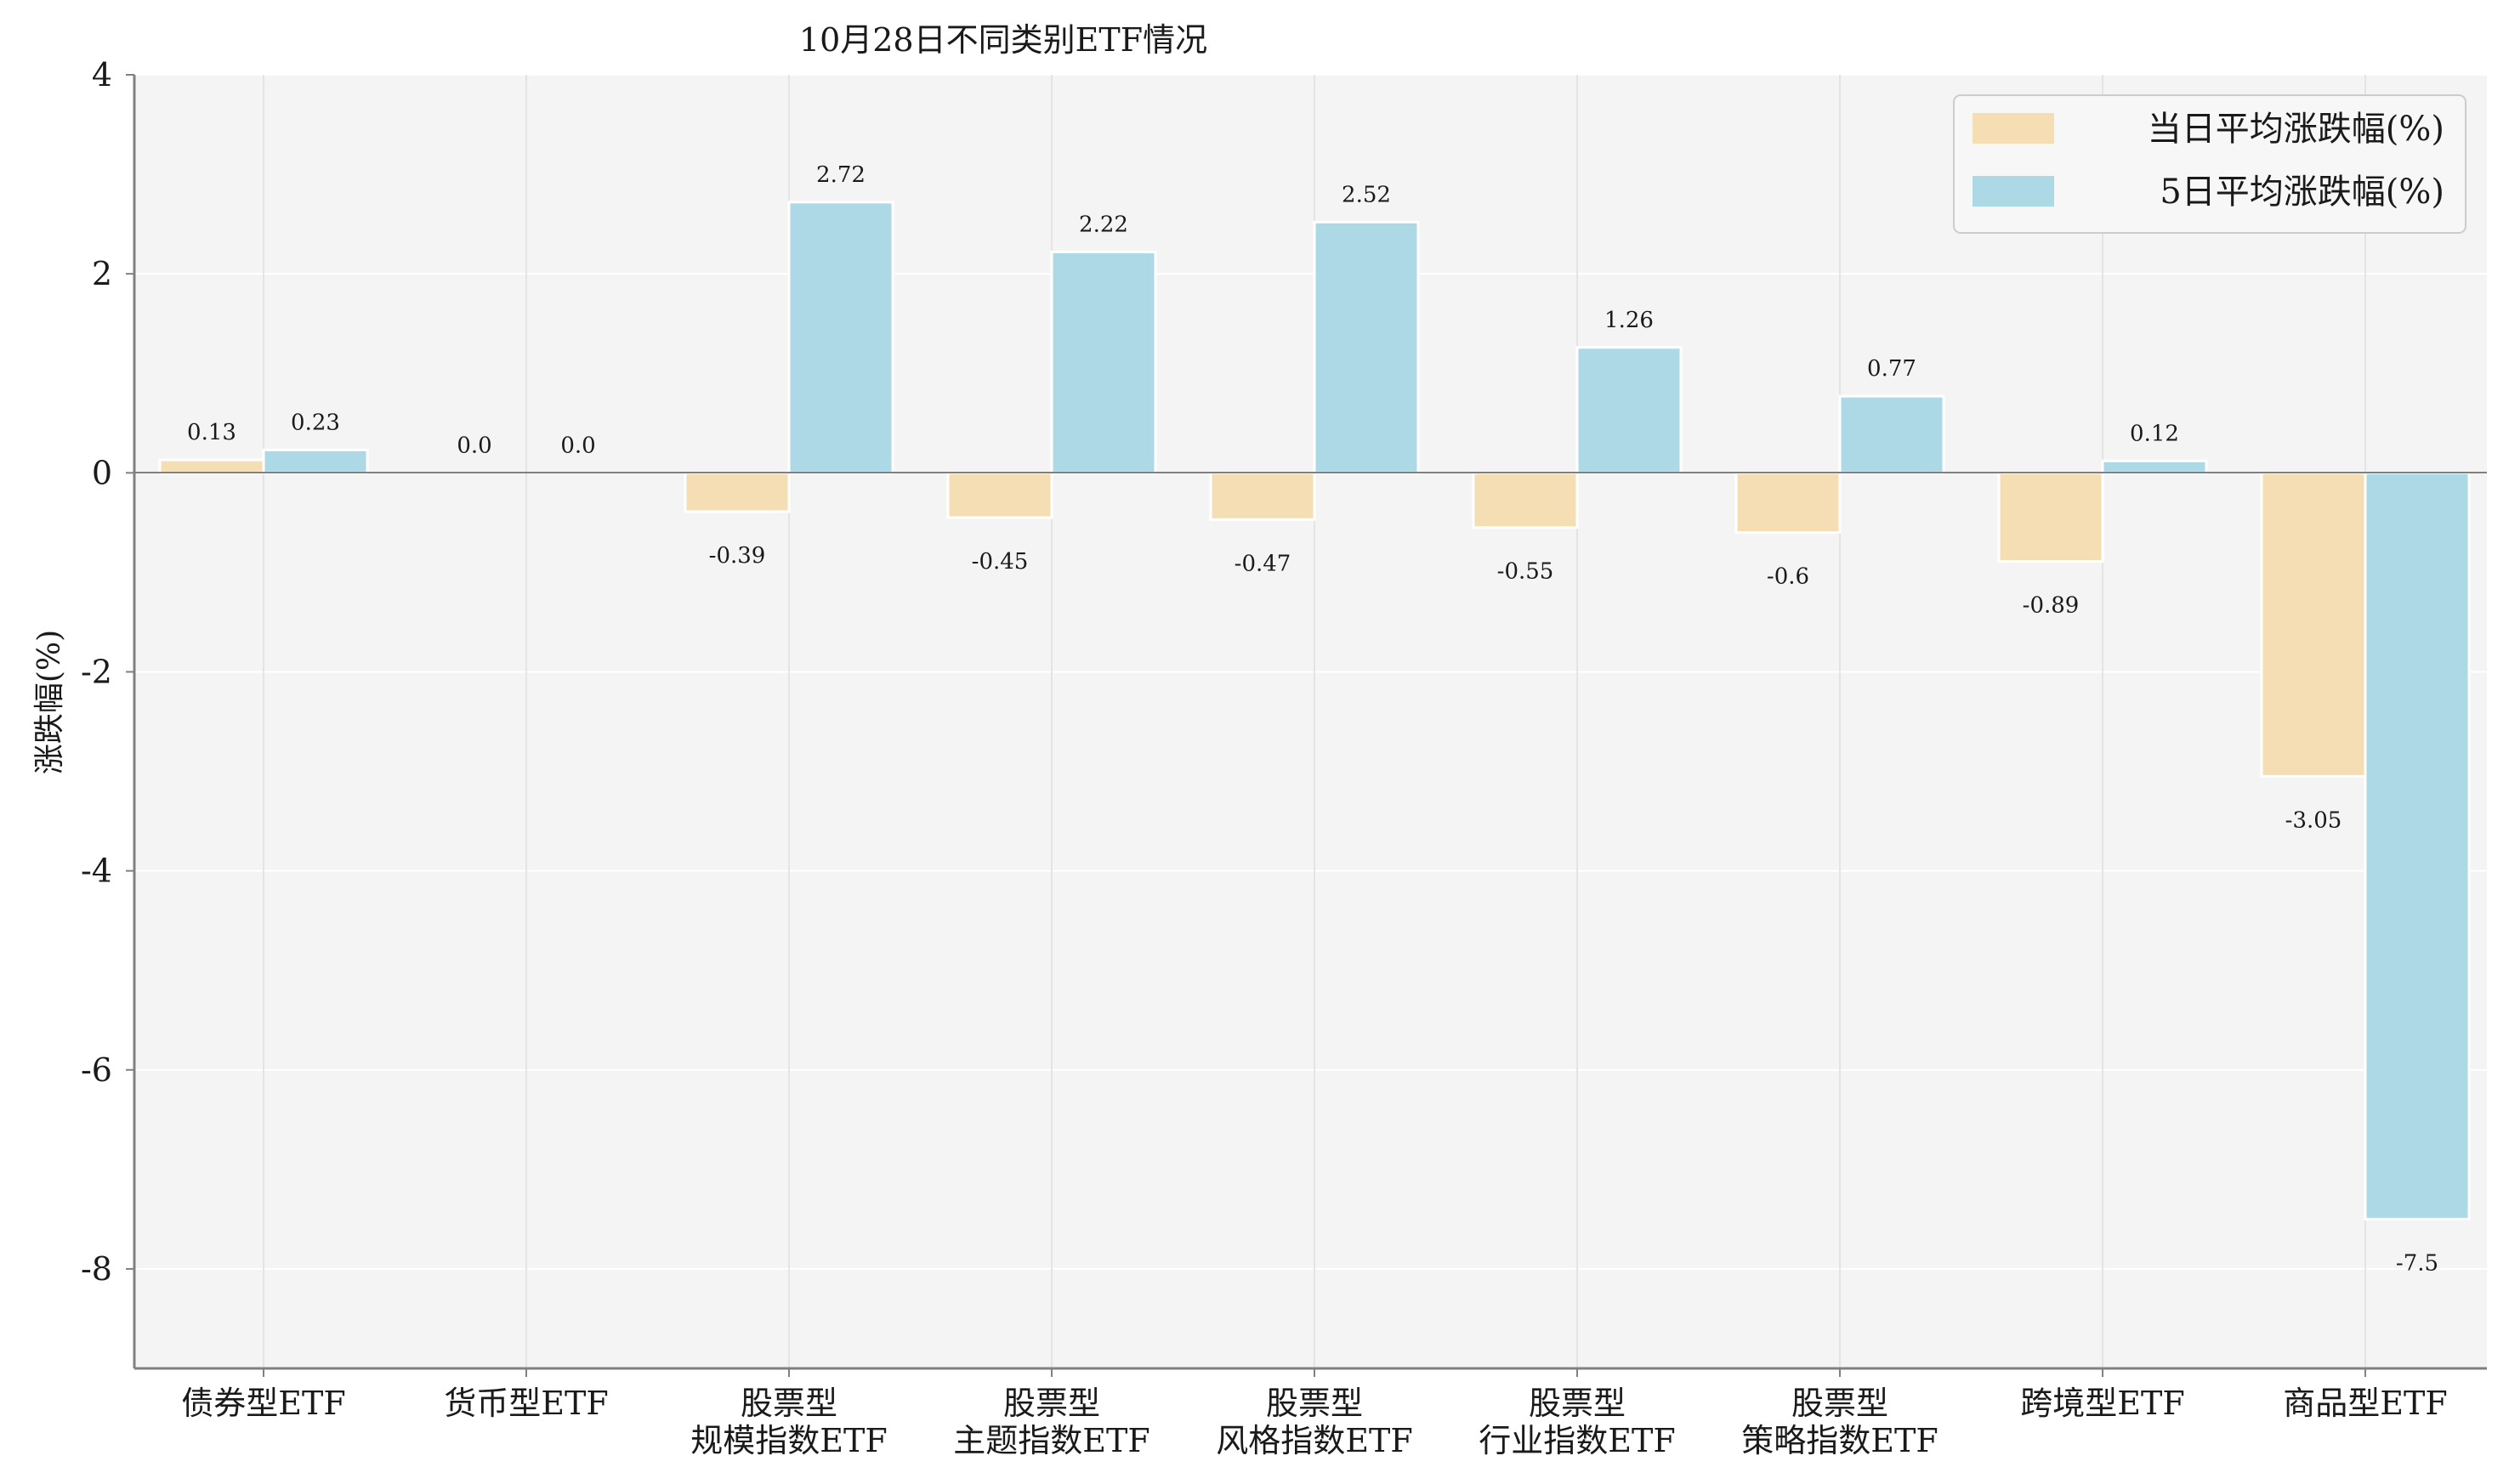  What do you see at coordinates (2296, 129) in the screenshot?
I see `legend-label: 当日平均涨跌幅(%)` at bounding box center [2296, 129].